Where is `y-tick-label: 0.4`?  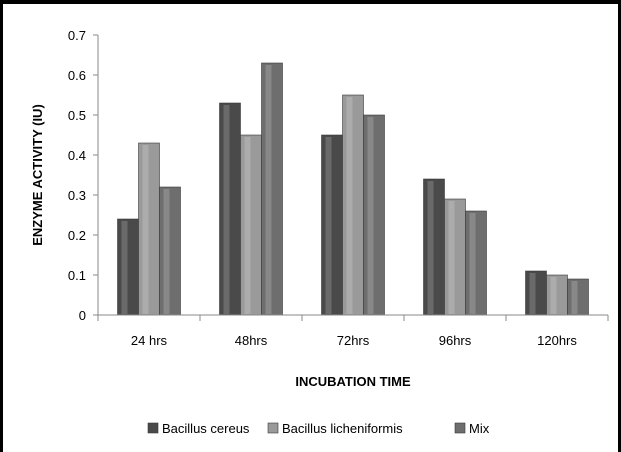 y-tick-label: 0.4 is located at coordinates (77, 155).